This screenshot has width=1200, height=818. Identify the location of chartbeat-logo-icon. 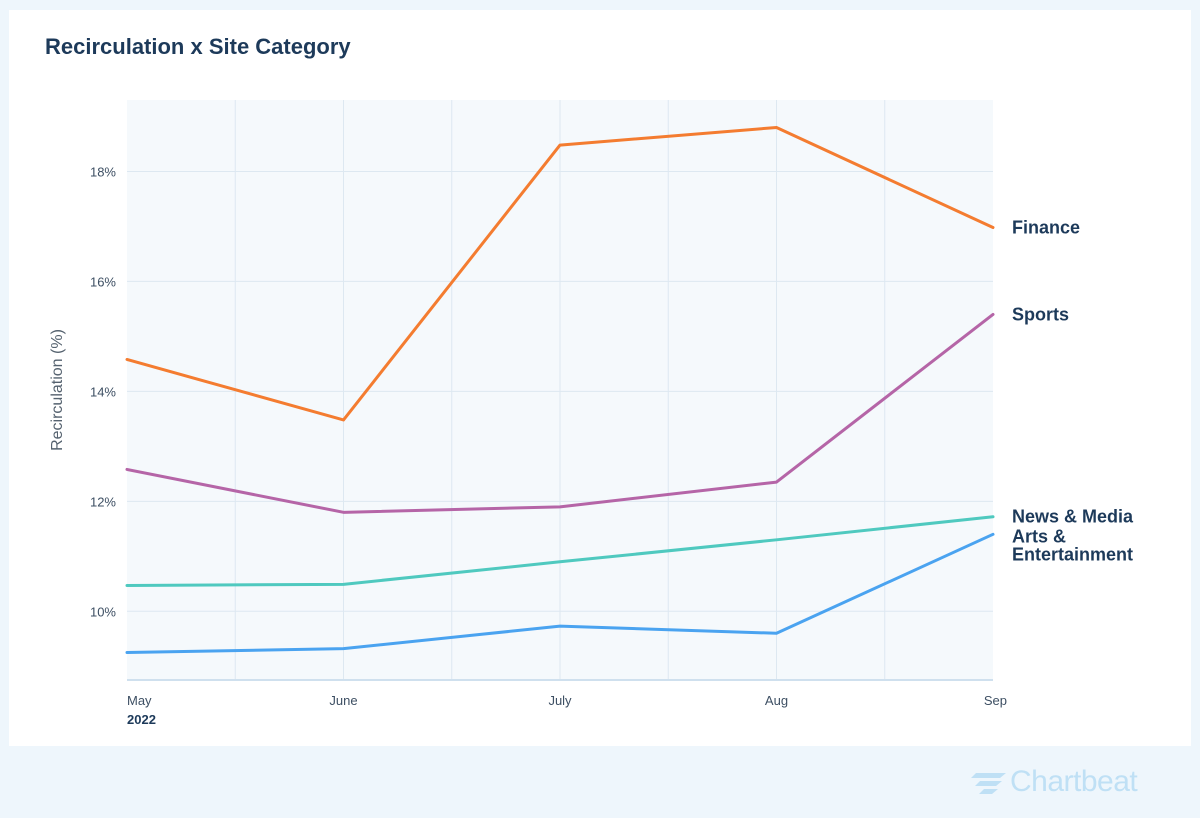
(988, 783).